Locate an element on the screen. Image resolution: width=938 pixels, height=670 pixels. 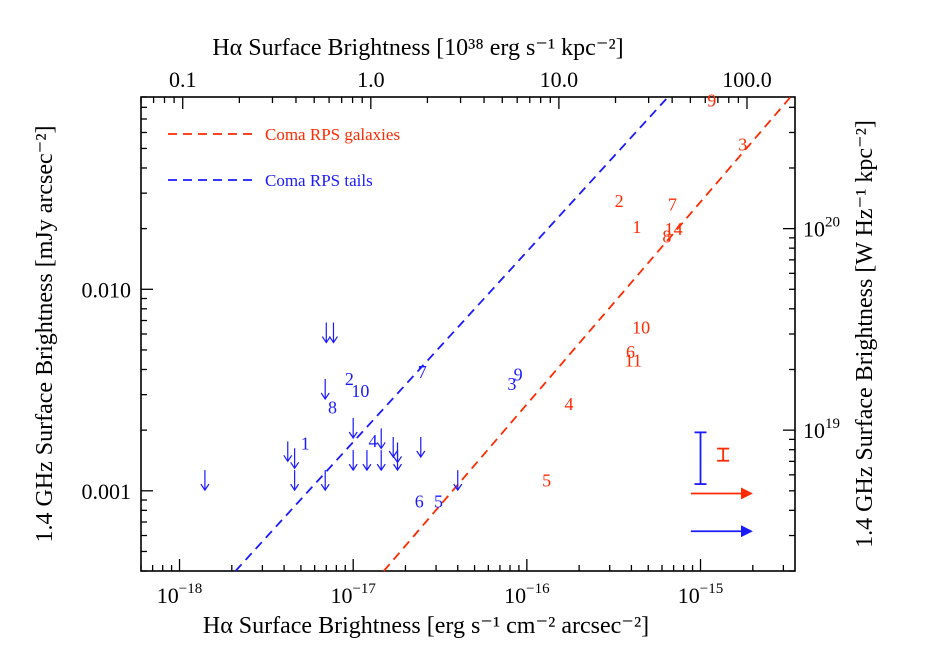
error-bar-galaxies is located at coordinates (723, 454).